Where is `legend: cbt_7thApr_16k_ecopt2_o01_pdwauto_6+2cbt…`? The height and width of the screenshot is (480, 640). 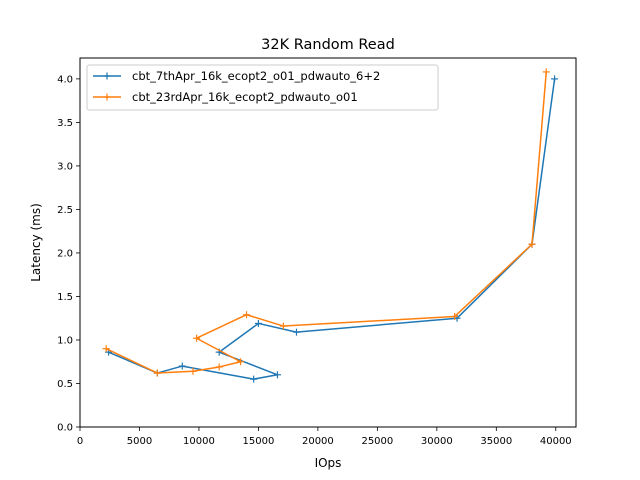 legend: cbt_7thApr_16k_ecopt2_o01_pdwauto_6+2cbt… is located at coordinates (262, 87).